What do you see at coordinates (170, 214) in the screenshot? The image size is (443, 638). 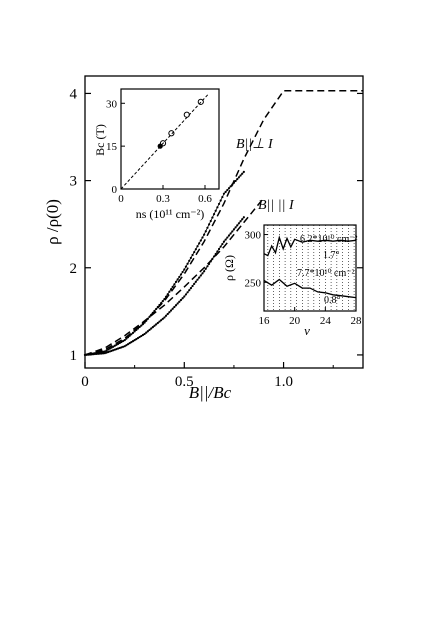 I see `inset-bc-x-label: ns (10¹¹ cm⁻²)` at bounding box center [170, 214].